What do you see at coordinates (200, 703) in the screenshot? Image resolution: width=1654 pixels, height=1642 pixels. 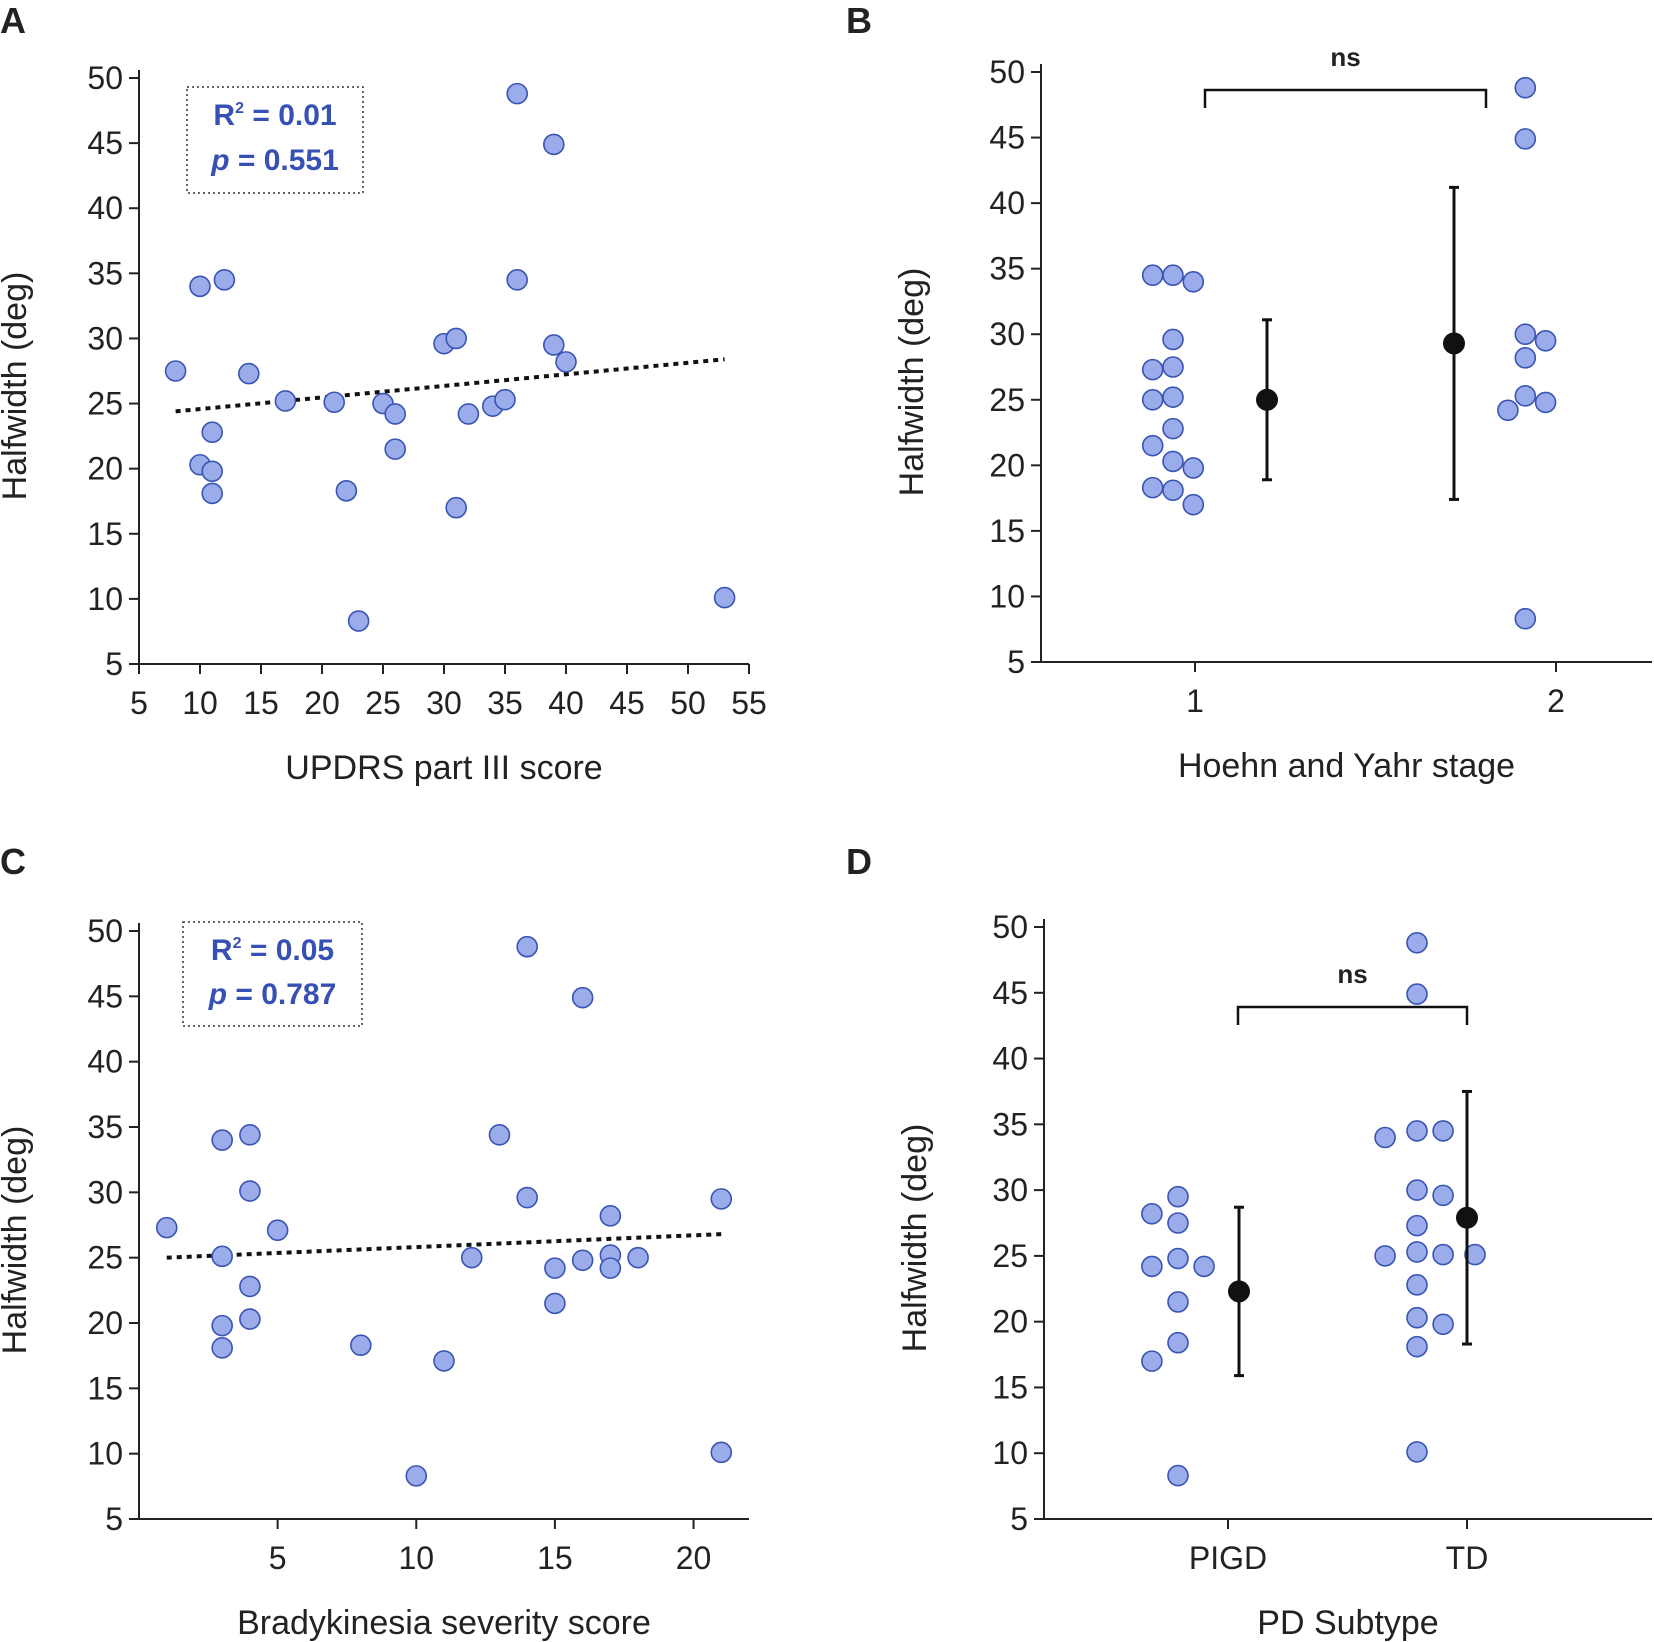 I see `x-tick-label: 10` at bounding box center [200, 703].